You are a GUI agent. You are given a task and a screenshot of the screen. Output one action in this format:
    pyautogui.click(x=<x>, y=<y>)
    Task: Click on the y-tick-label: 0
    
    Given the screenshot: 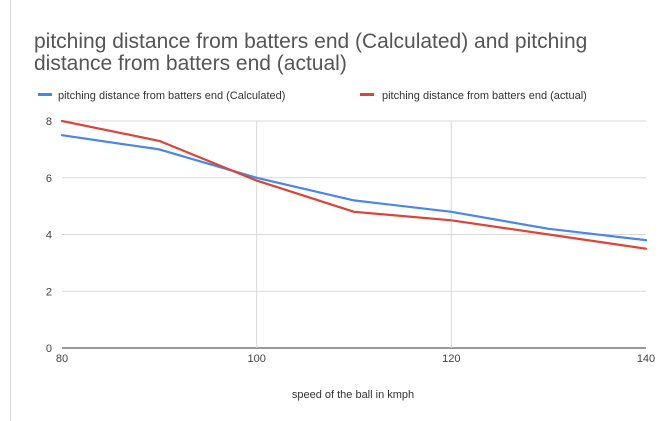 What is the action you would take?
    pyautogui.click(x=49, y=349)
    